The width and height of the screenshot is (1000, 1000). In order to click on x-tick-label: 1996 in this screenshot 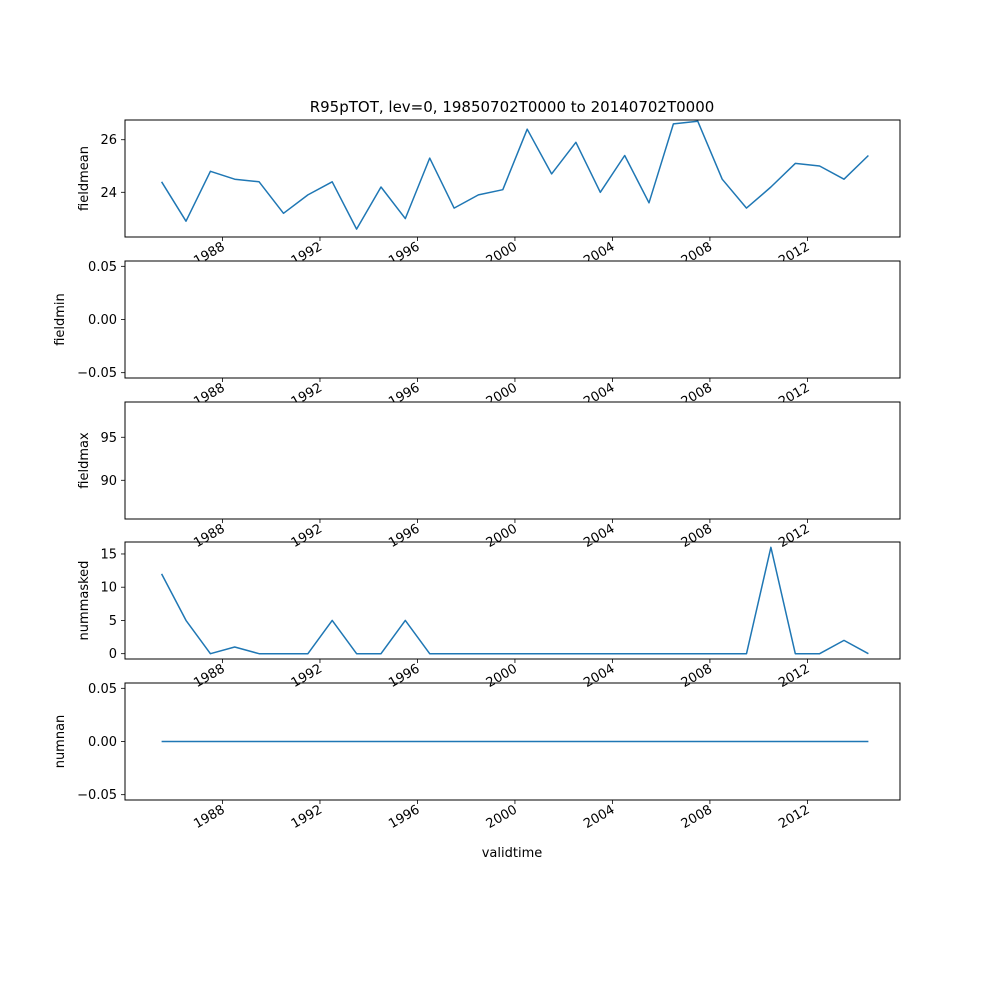, I will do `click(404, 817)`.